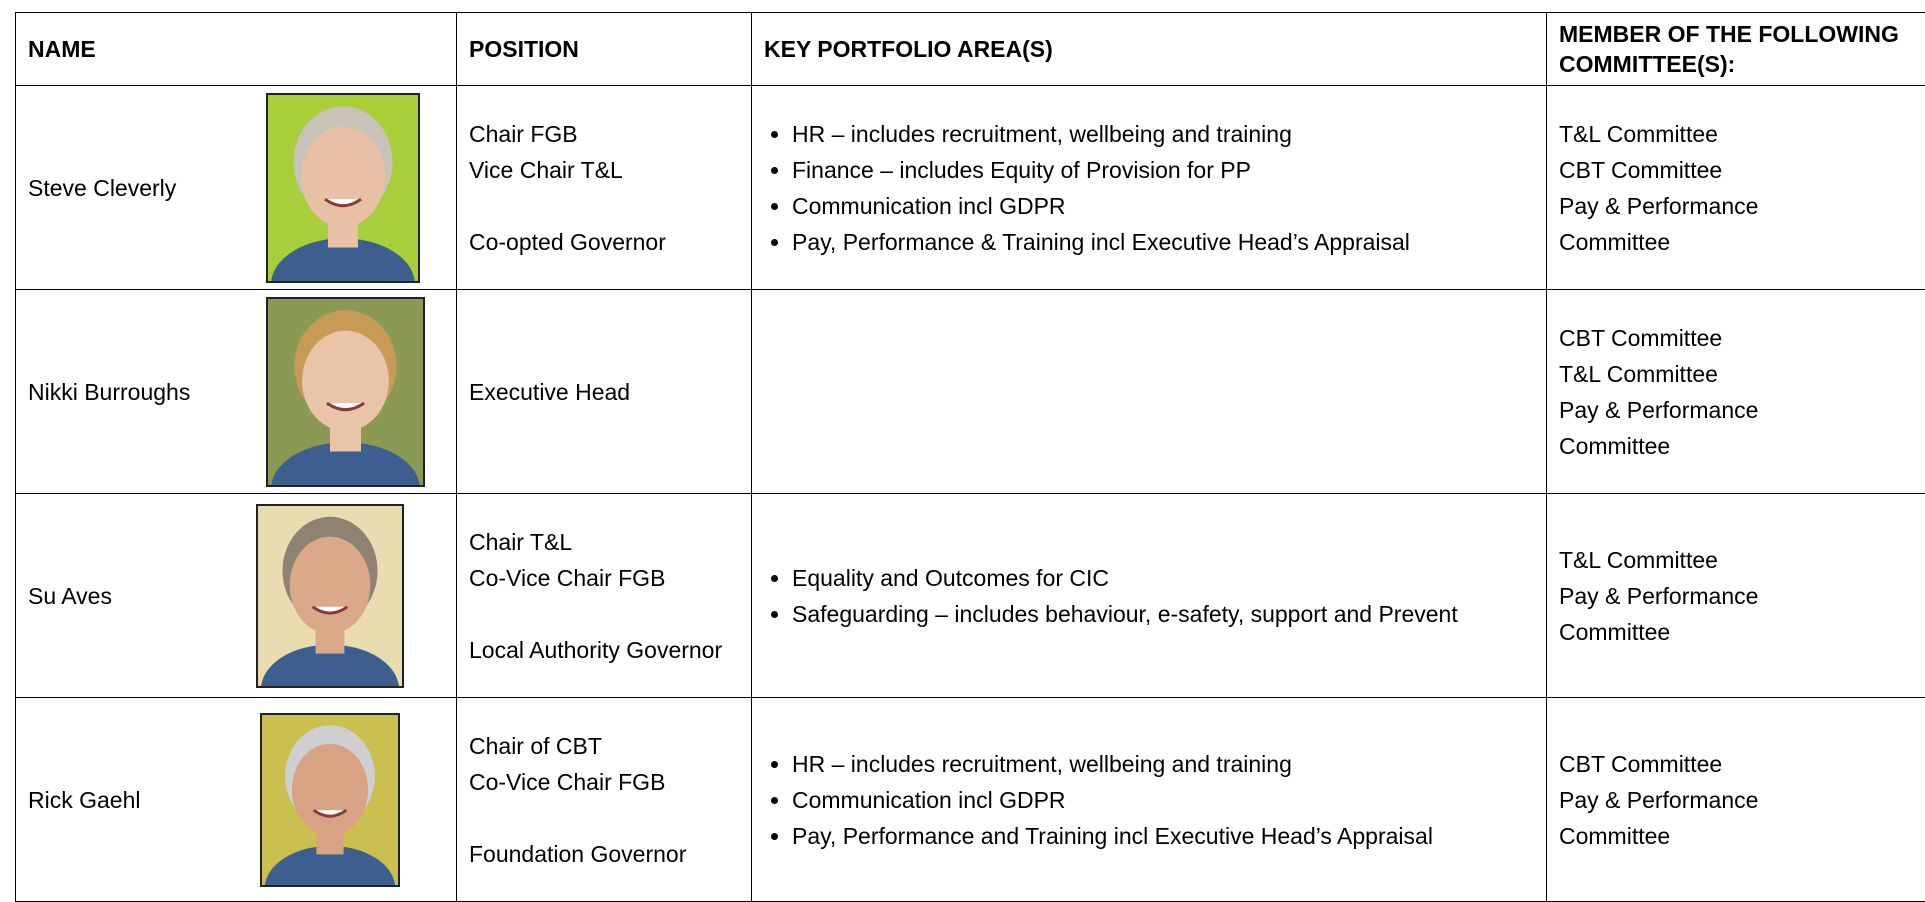 The image size is (1925, 902). What do you see at coordinates (109, 392) in the screenshot?
I see `name: Nikki Burroughs` at bounding box center [109, 392].